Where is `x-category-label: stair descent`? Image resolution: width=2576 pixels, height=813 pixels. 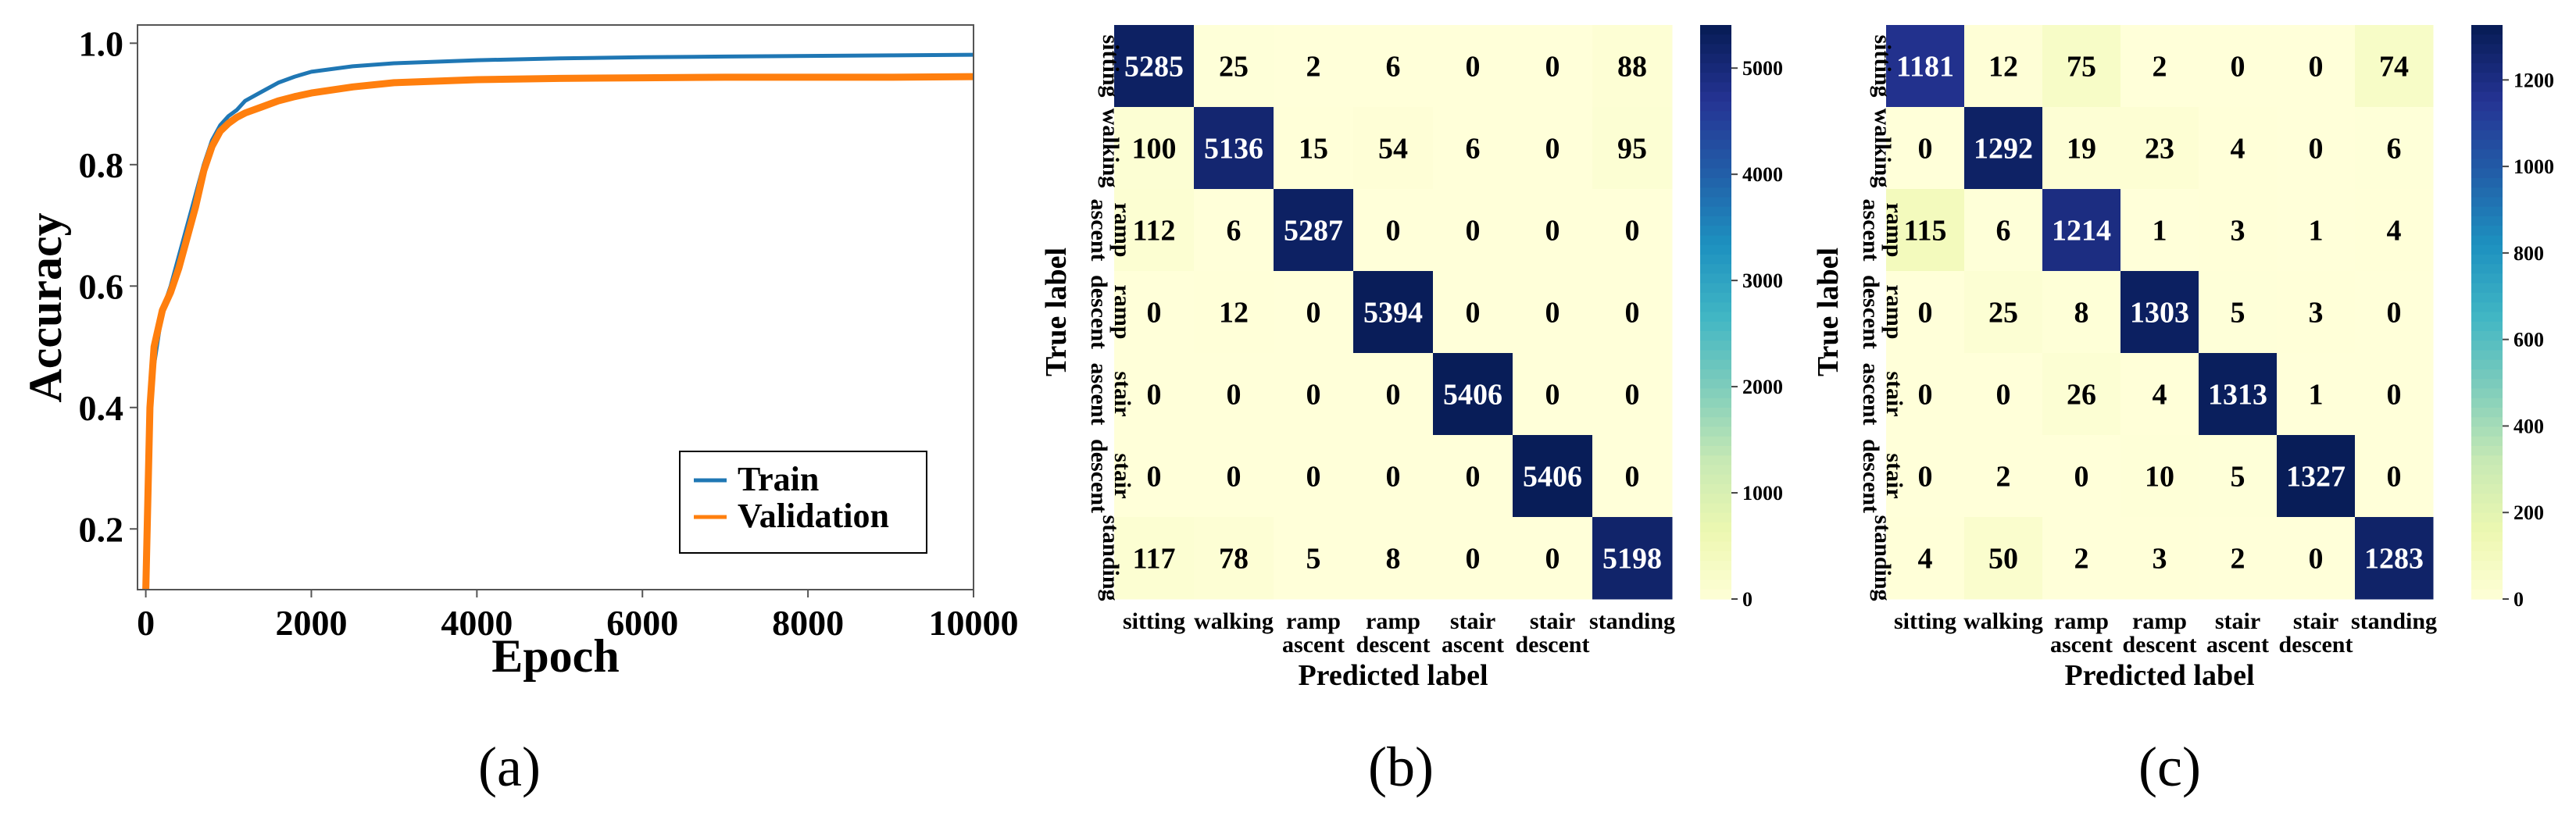 x-category-label: stair descent is located at coordinates (1553, 633).